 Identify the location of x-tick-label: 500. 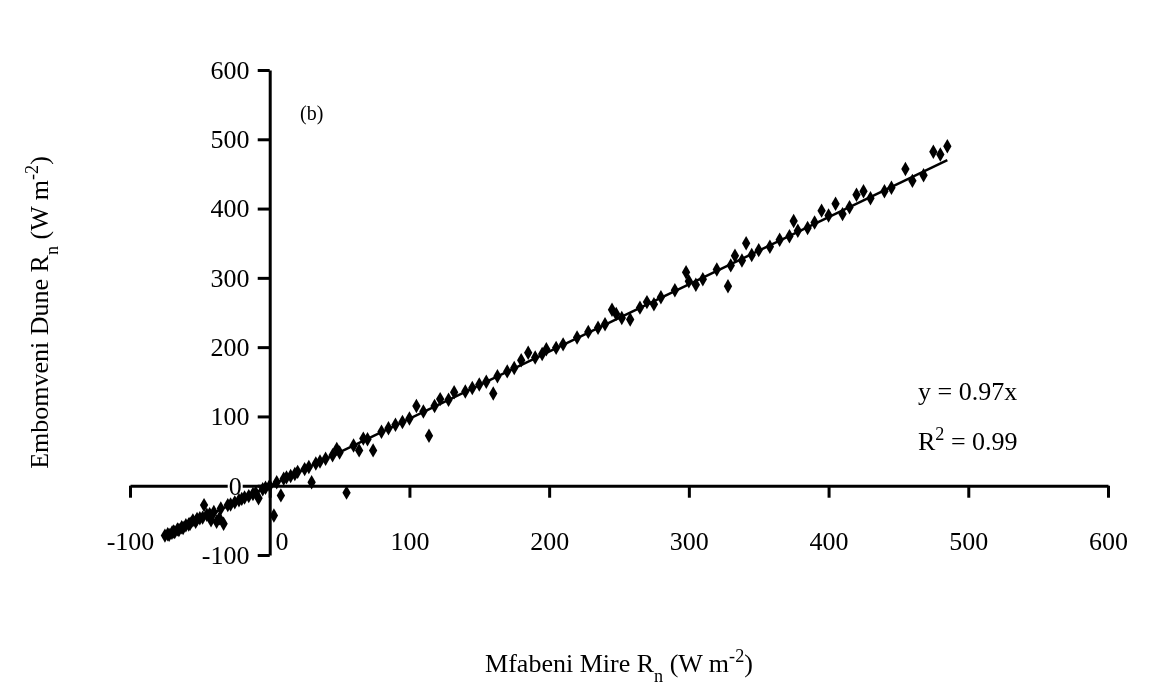
(969, 542).